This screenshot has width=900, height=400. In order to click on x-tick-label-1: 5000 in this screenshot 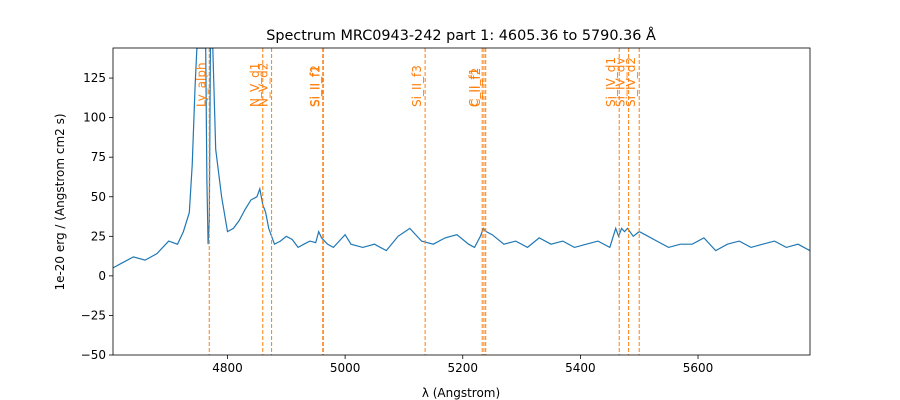, I will do `click(345, 368)`.